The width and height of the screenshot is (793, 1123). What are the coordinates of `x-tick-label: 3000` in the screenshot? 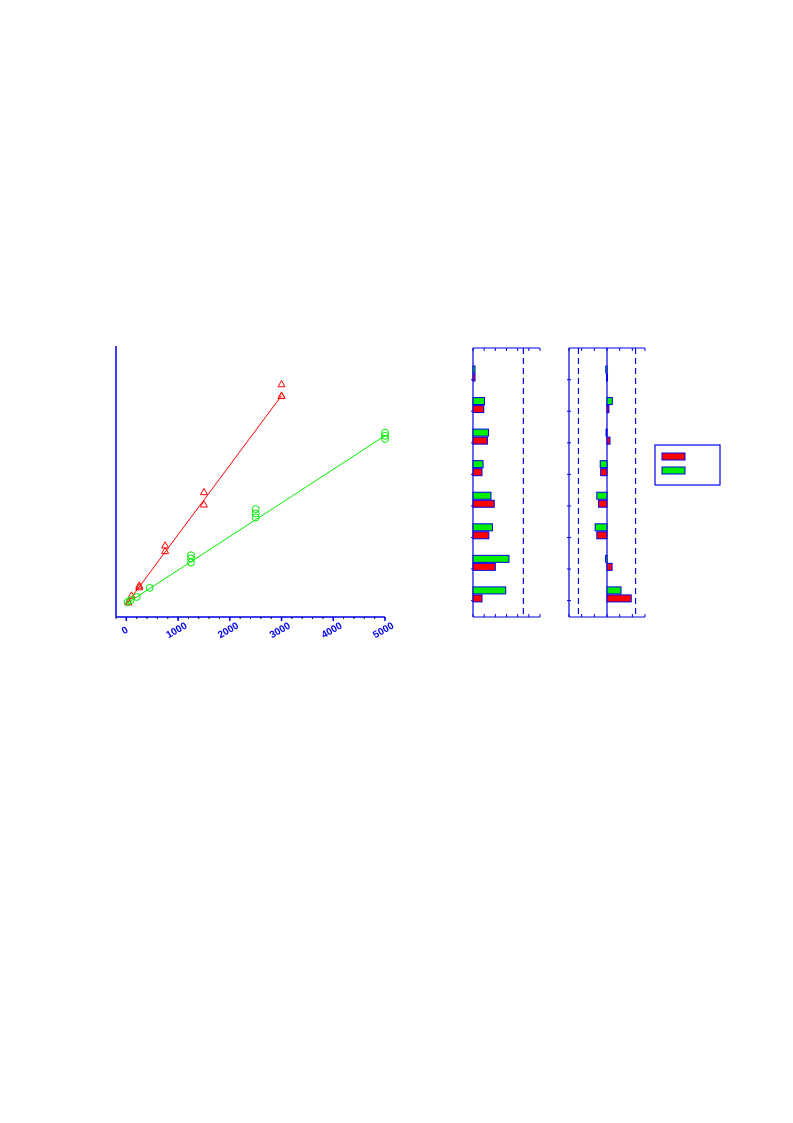 It's located at (280, 630).